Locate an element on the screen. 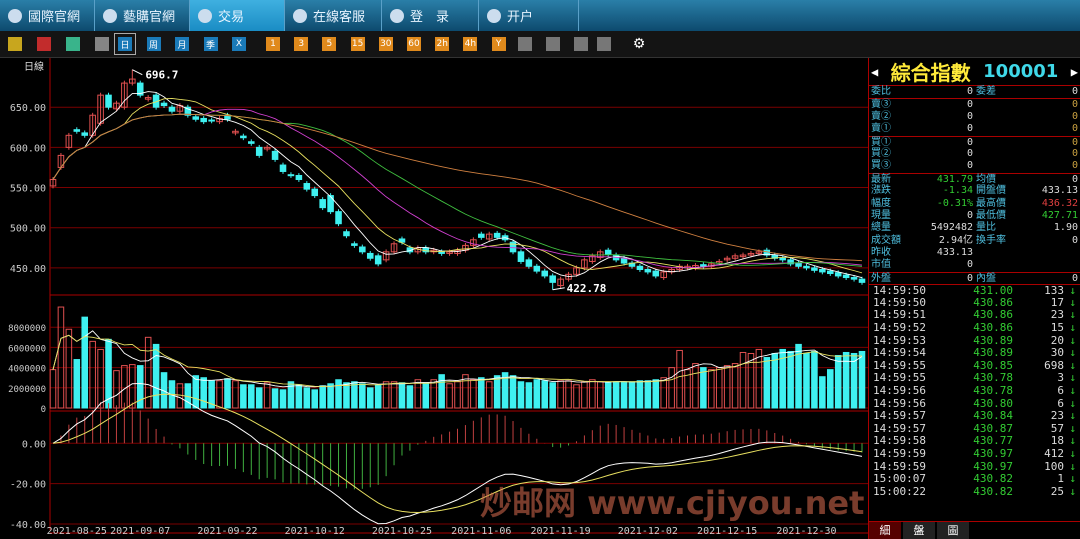  volume-tick: 6000000 is located at coordinates (27, 349).